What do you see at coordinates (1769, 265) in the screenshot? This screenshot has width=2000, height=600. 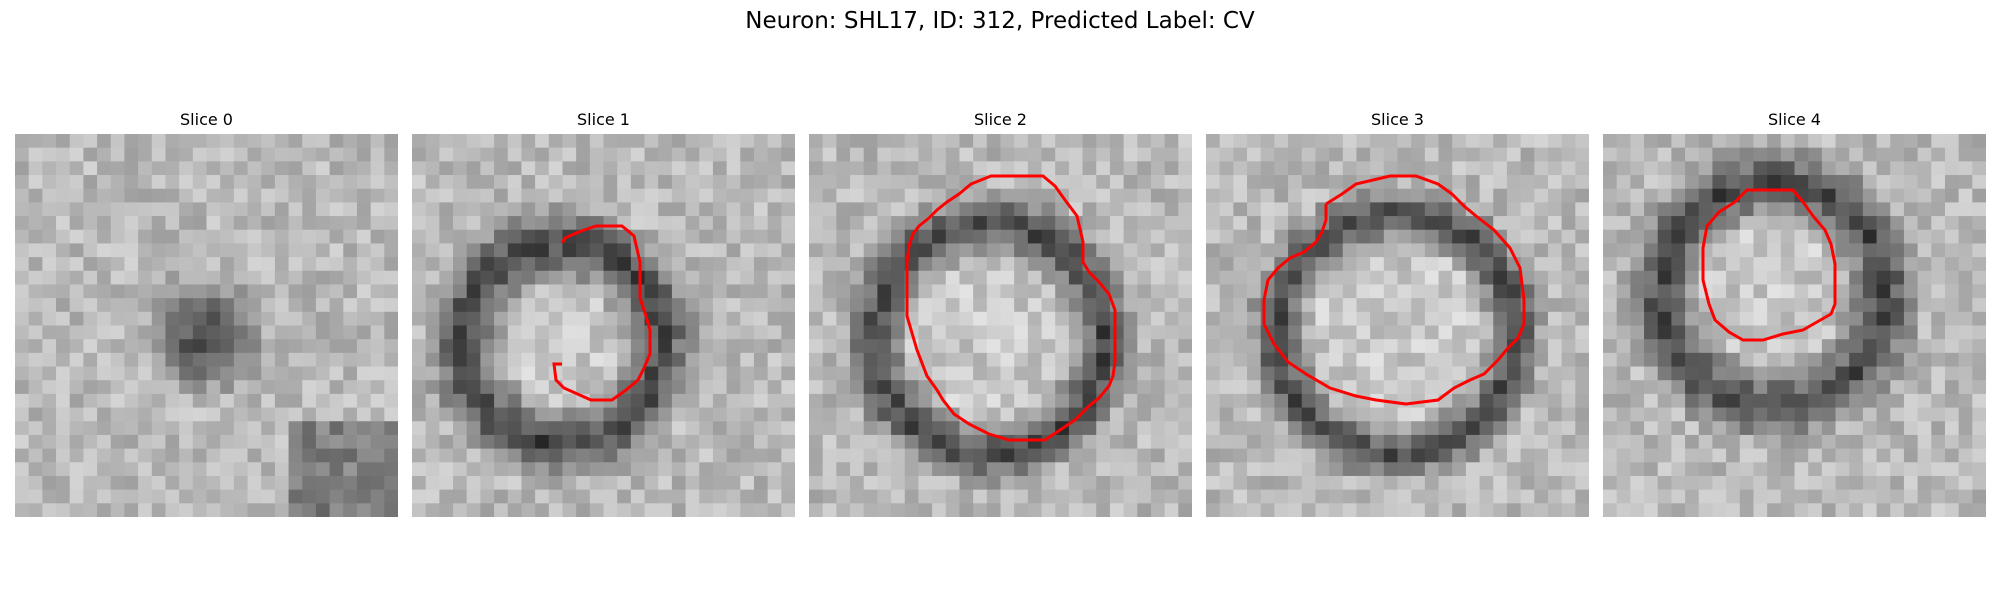 I see `slice-4-contour` at bounding box center [1769, 265].